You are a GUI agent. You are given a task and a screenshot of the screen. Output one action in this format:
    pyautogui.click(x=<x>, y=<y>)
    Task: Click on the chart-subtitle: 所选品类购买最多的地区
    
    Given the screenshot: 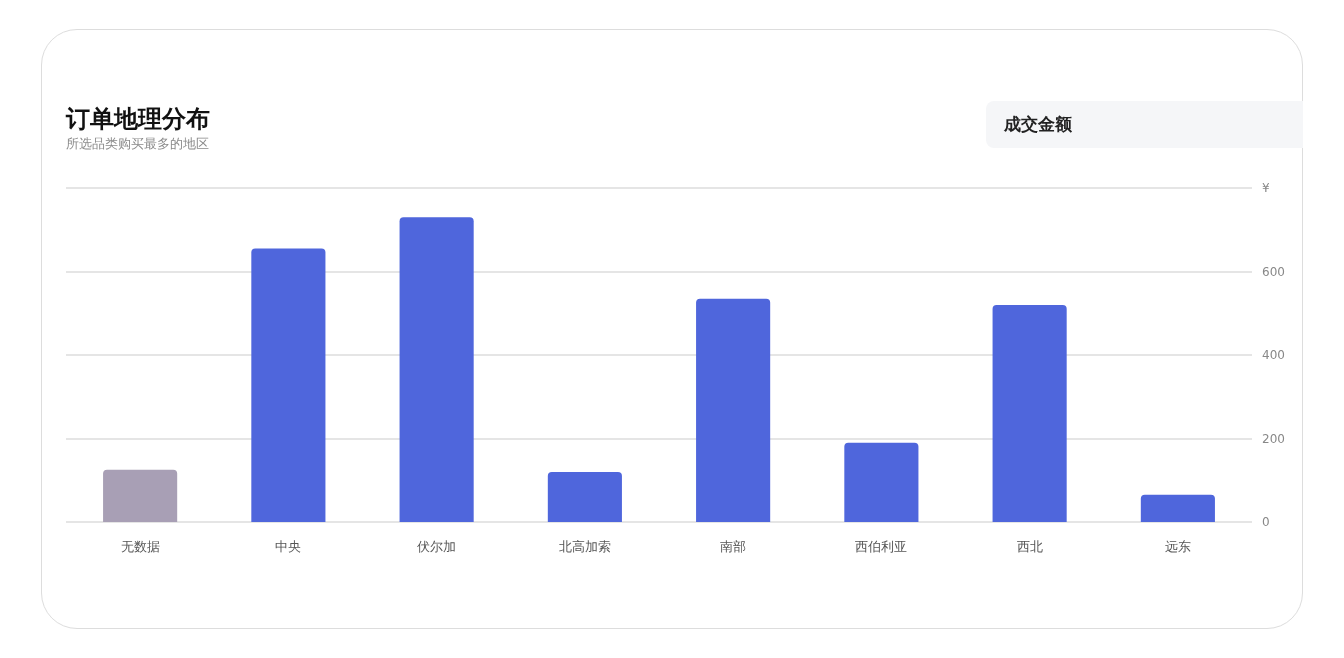 What is the action you would take?
    pyautogui.click(x=137, y=143)
    